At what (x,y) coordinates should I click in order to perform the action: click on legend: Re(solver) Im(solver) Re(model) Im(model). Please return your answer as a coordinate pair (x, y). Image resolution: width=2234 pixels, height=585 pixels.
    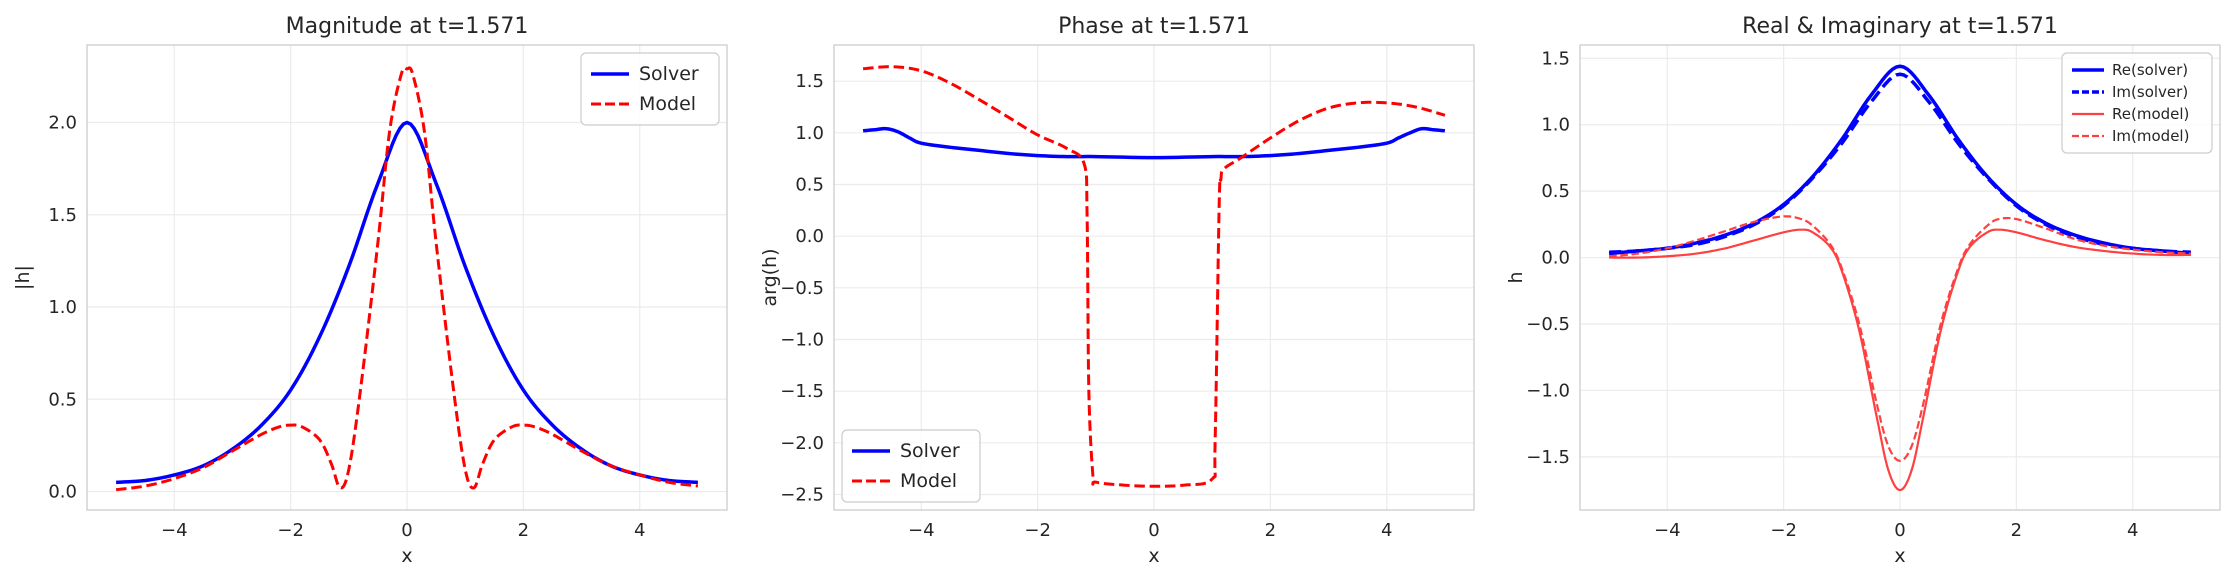
    Looking at the image, I should click on (2137, 103).